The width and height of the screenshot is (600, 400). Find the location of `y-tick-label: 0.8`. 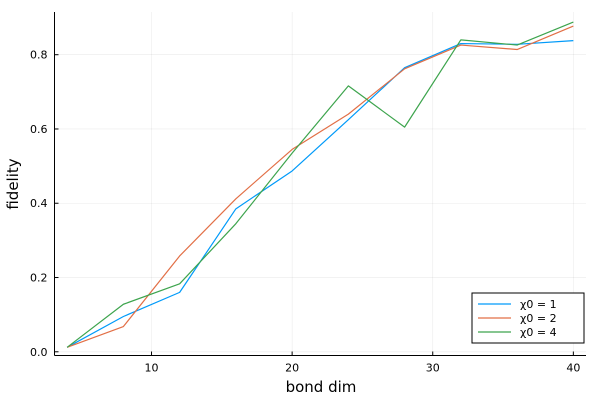

y-tick-label: 0.8 is located at coordinates (39, 55).